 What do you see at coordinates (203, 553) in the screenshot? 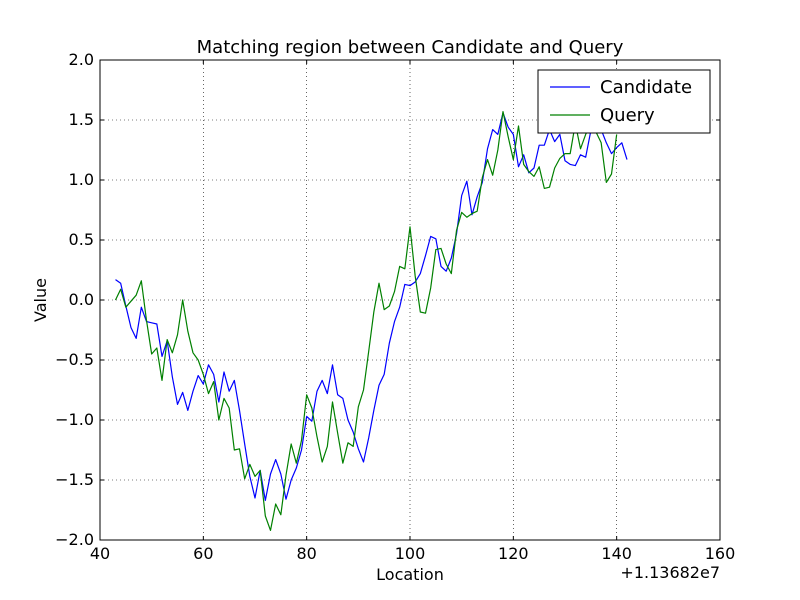
I see `x-tick-label: 60` at bounding box center [203, 553].